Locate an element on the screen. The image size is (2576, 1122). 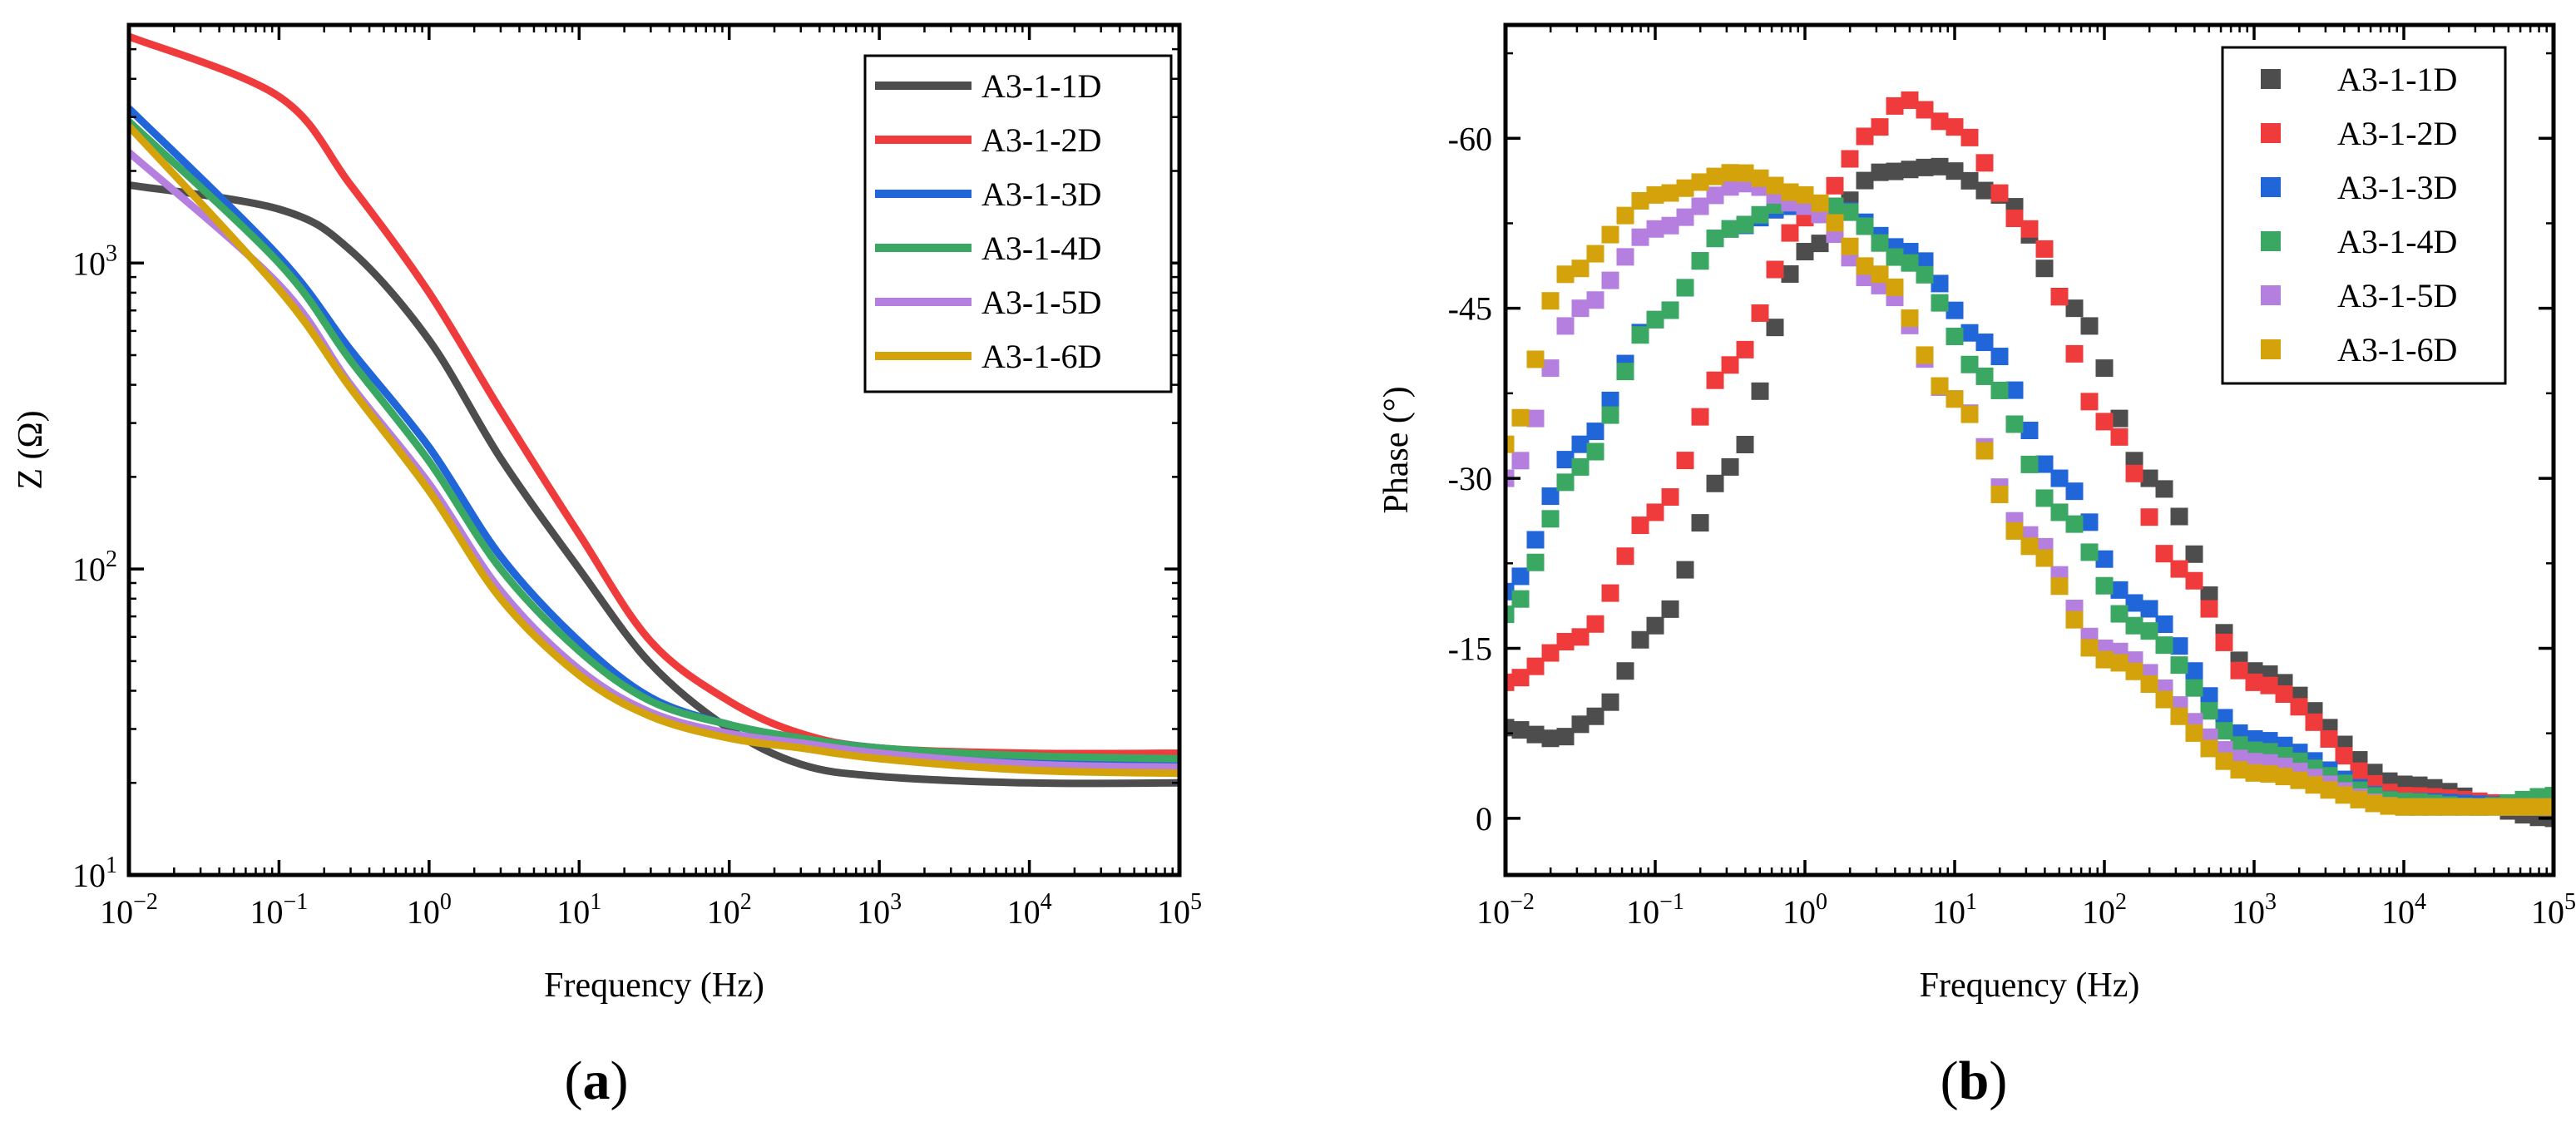
legend-marker-A3-1-1D is located at coordinates (2271, 79).